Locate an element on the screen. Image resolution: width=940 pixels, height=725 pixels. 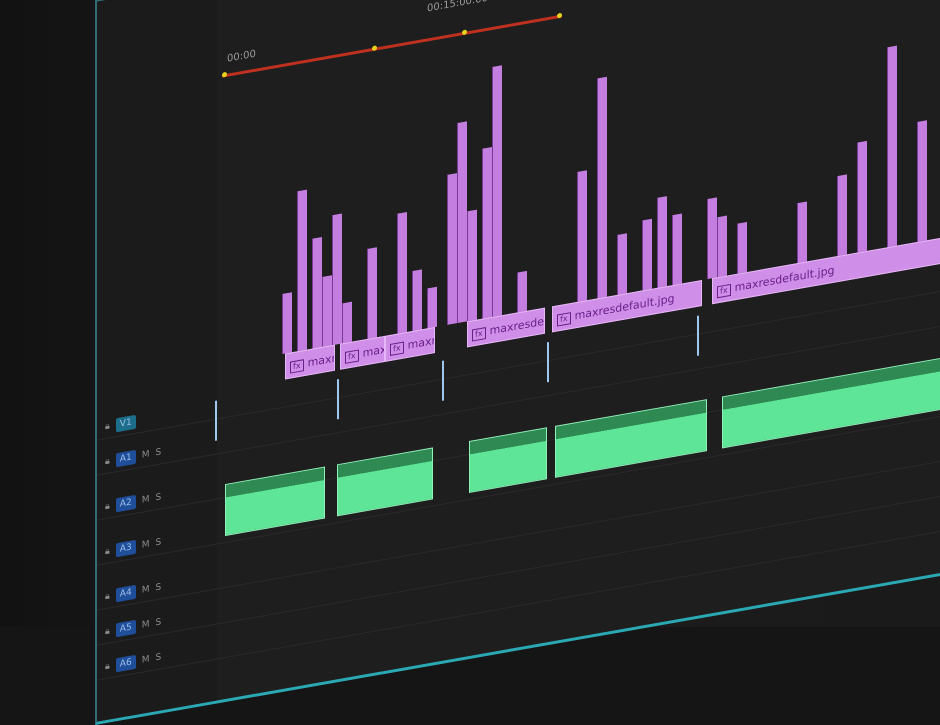
video-clip: fx maxr is located at coordinates (310, 362).